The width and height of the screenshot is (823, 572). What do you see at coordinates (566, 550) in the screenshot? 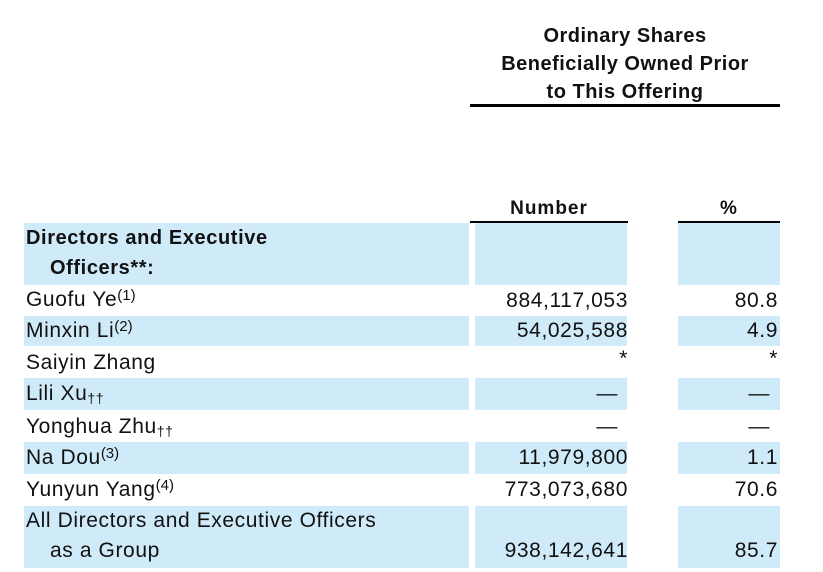
I see `total-number: 938,142,641` at bounding box center [566, 550].